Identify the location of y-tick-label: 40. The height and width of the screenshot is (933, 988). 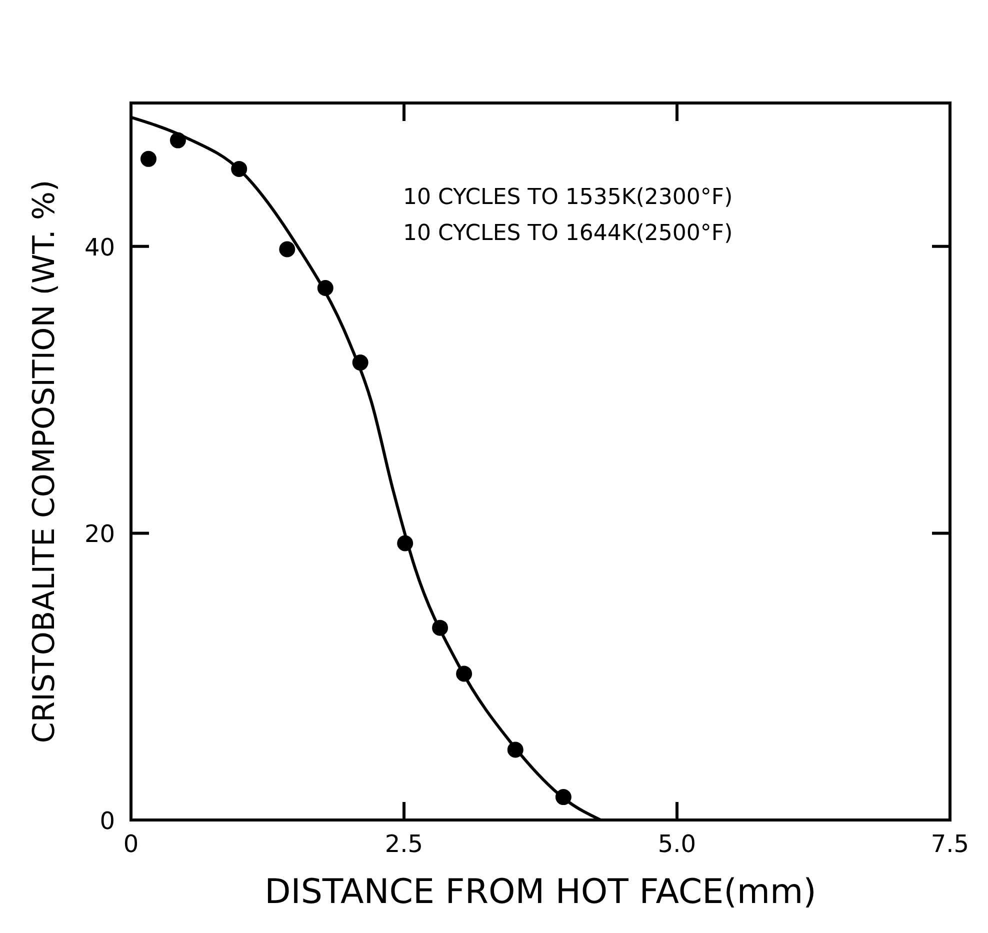
(99, 247).